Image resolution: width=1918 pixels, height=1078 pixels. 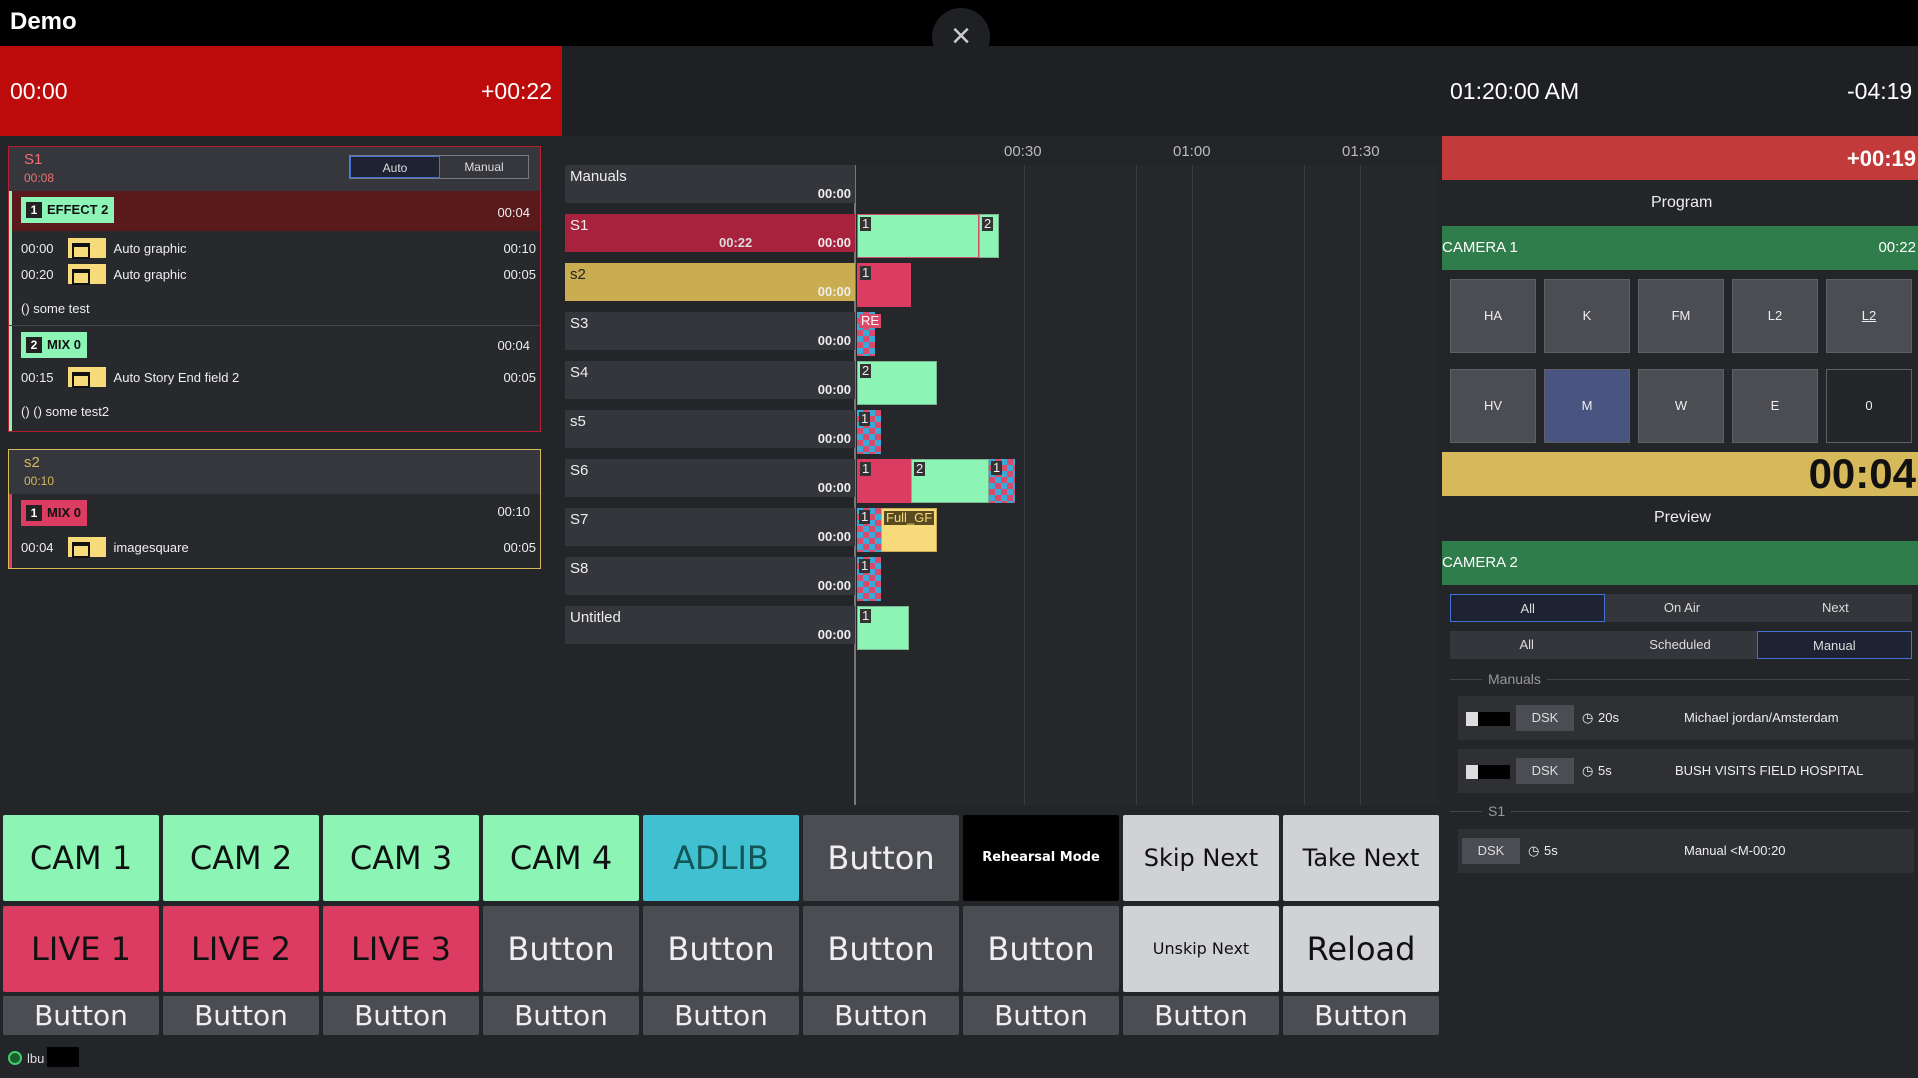 What do you see at coordinates (15, 1058) in the screenshot?
I see `connection-status-icon` at bounding box center [15, 1058].